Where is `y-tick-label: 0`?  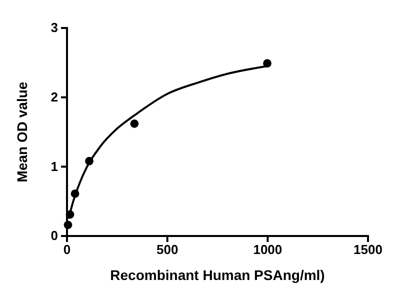 y-tick-label: 0 is located at coordinates (54, 236).